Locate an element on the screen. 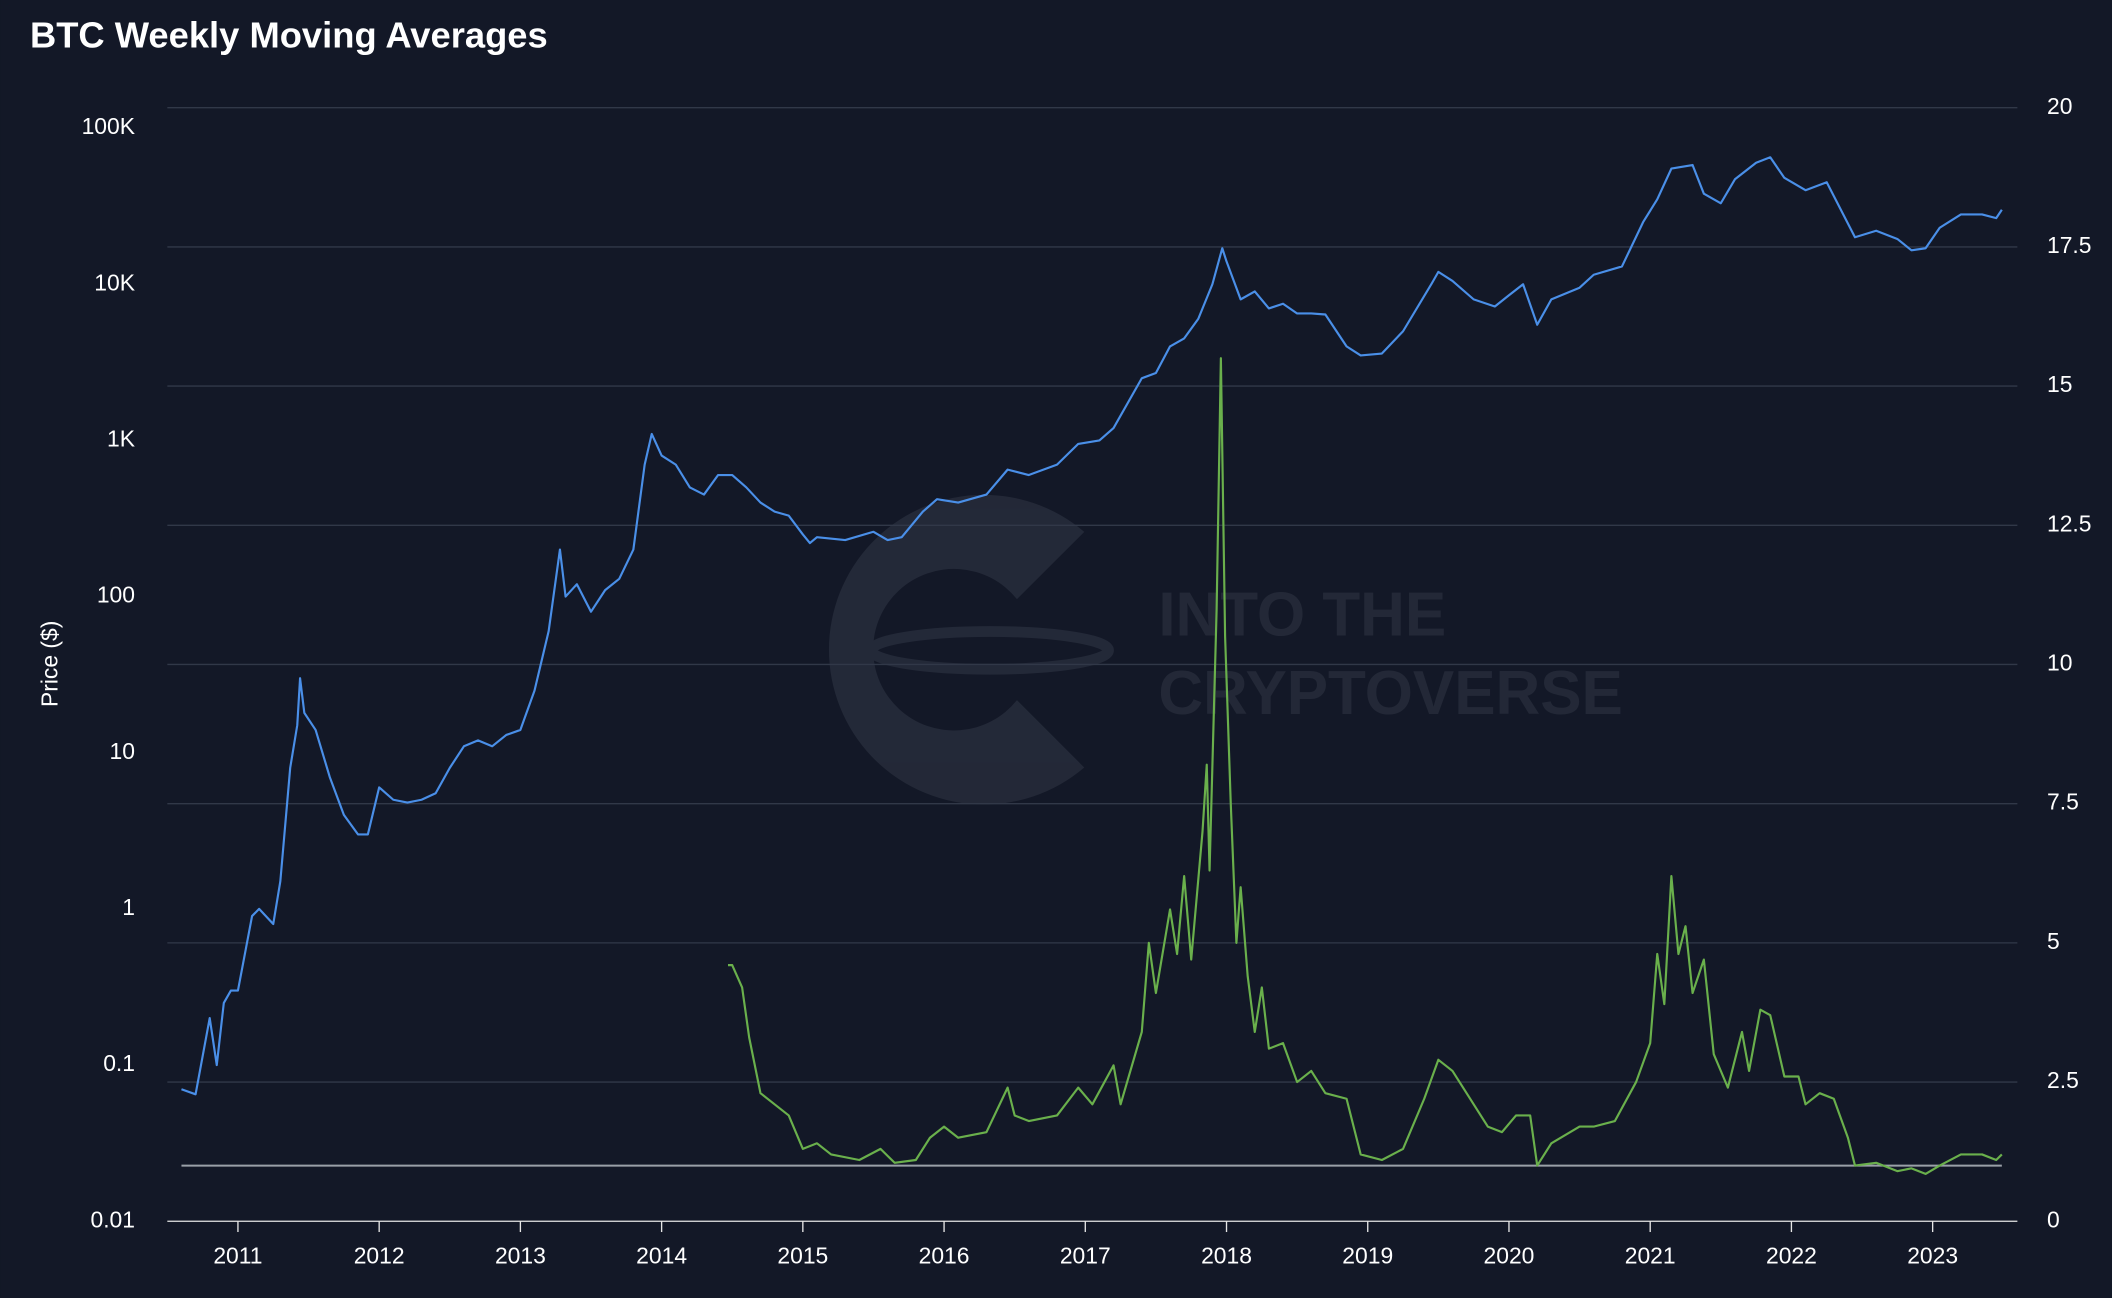  x-tick-label: 2019 is located at coordinates (1367, 1256).